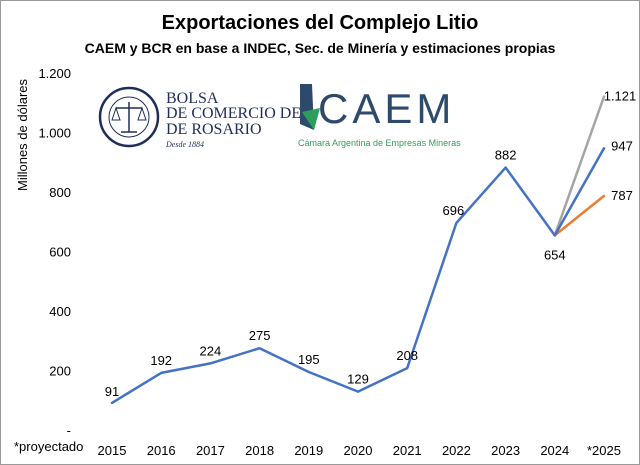  I want to click on x-tick-label: *2025, so click(604, 450).